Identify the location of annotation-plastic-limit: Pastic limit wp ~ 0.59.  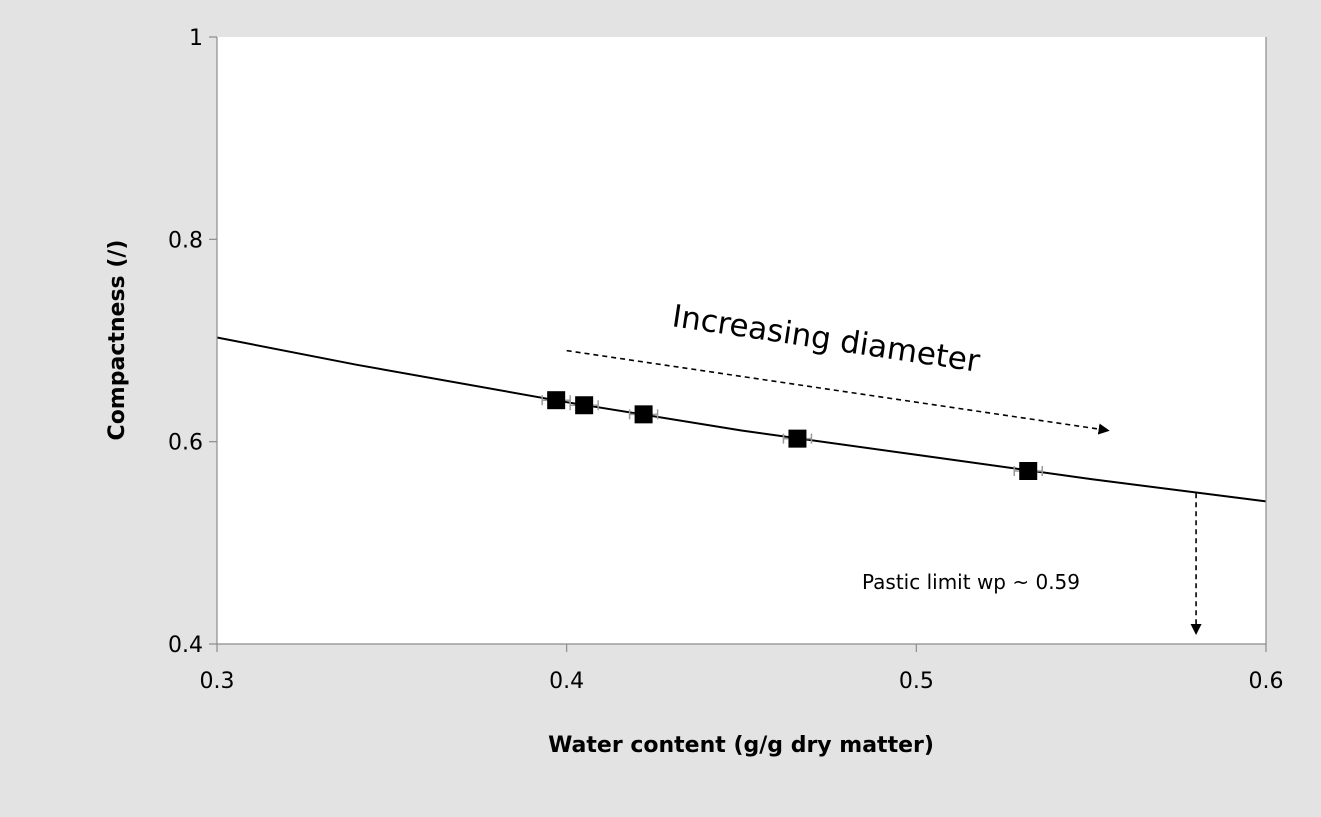
(971, 582).